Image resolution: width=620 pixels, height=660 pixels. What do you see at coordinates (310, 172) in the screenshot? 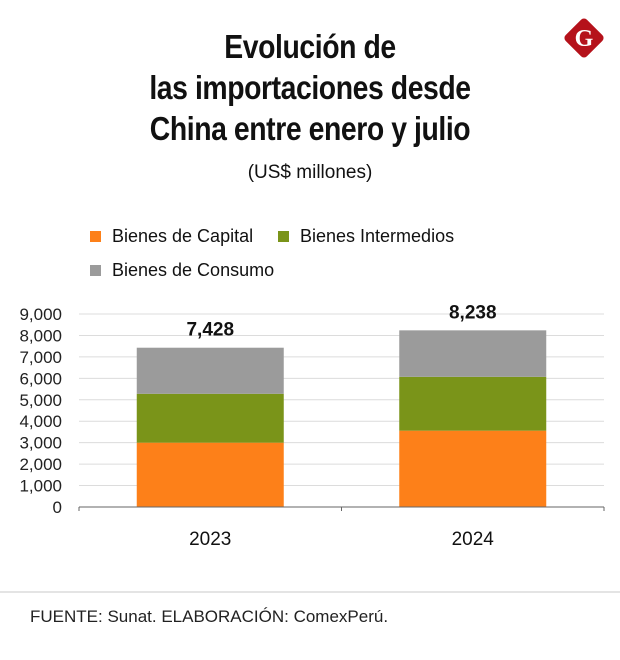
I see `chart-subtitle: (US$ millones)` at bounding box center [310, 172].